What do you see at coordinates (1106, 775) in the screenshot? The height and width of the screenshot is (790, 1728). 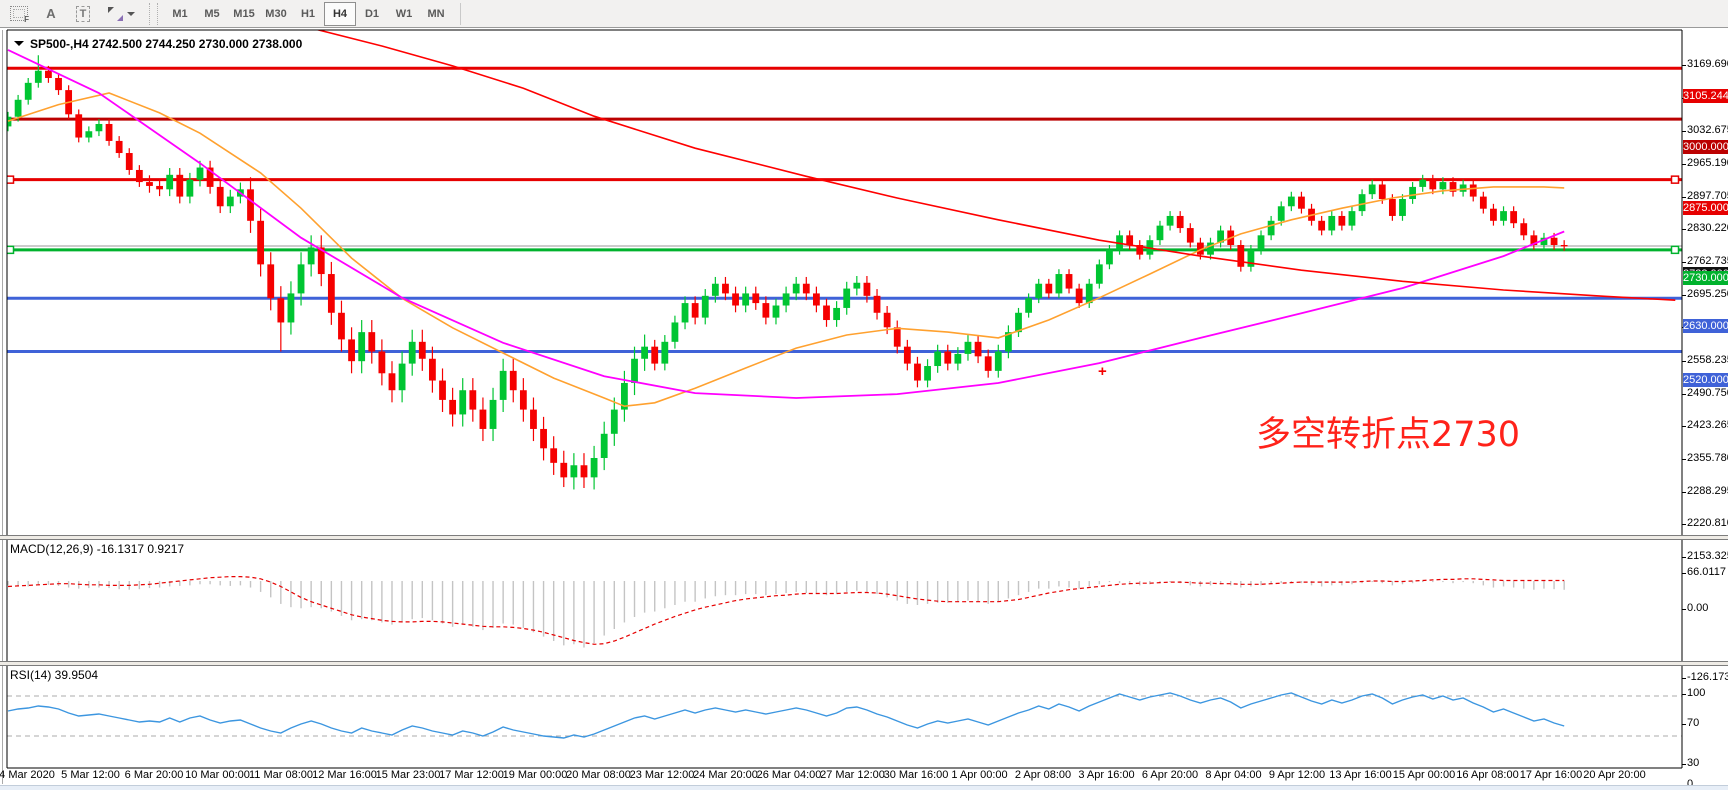 I see `time-label: 3 Apr 16:00` at bounding box center [1106, 775].